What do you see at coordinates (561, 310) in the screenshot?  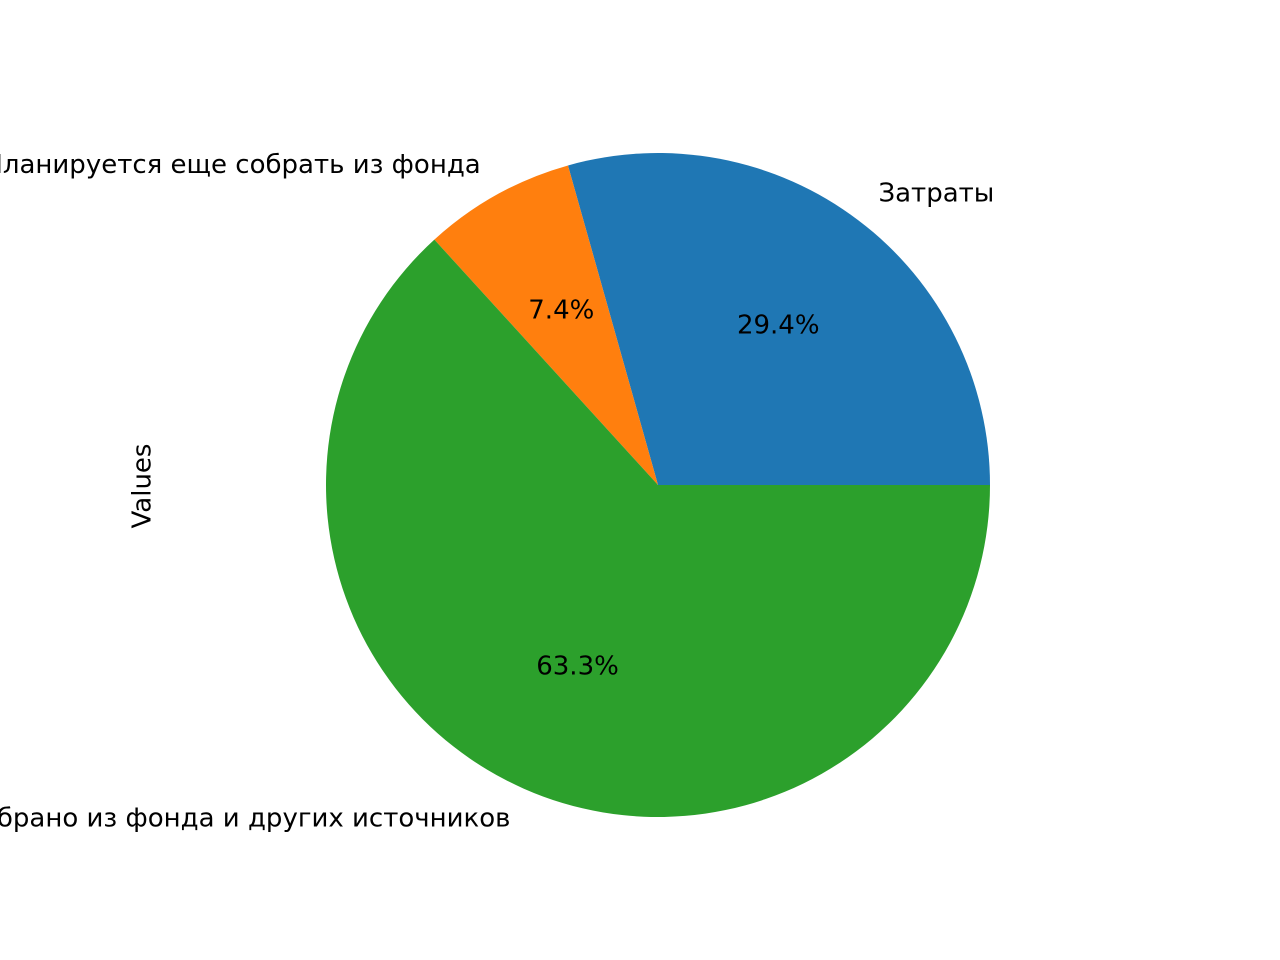 I see `slice-percent-1: 7.4%` at bounding box center [561, 310].